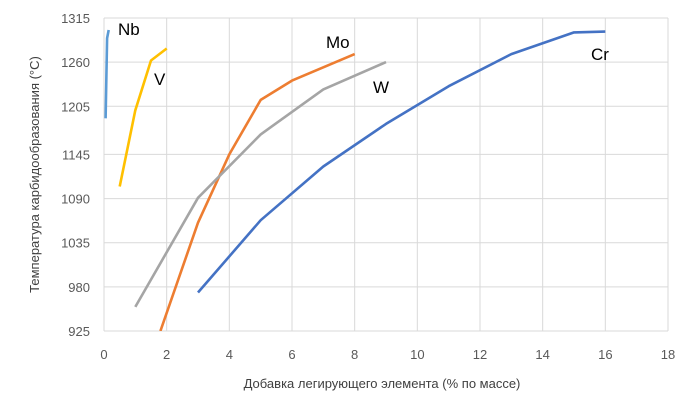 The image size is (700, 416). I want to click on series-label-v: V, so click(160, 79).